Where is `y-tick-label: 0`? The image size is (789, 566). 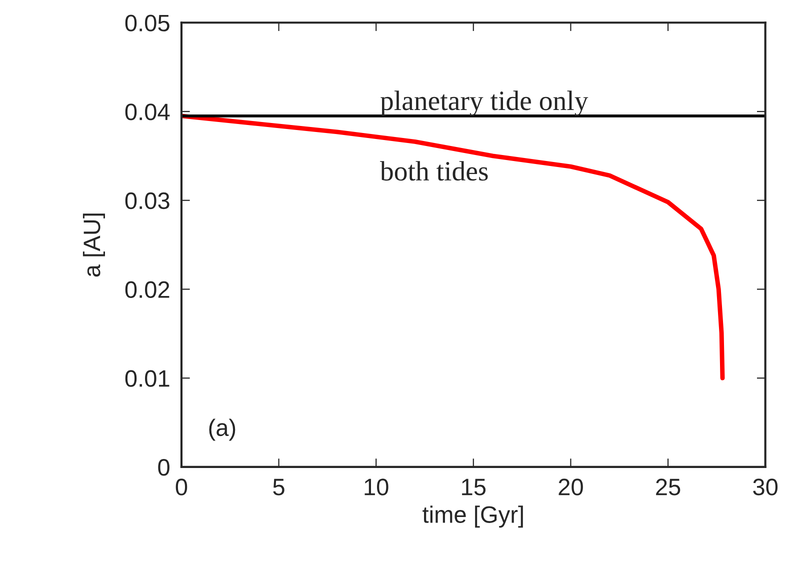 y-tick-label: 0 is located at coordinates (164, 467).